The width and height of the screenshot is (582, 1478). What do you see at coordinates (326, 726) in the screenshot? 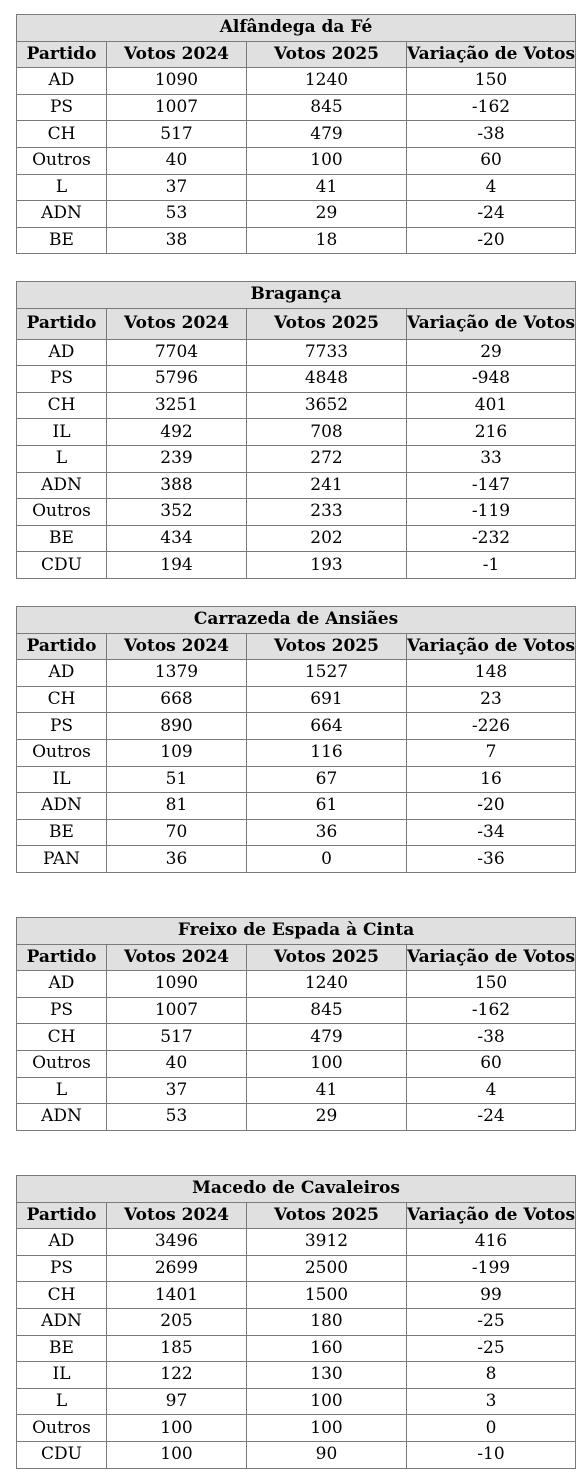
I see `votes-2025-cell: 664` at bounding box center [326, 726].